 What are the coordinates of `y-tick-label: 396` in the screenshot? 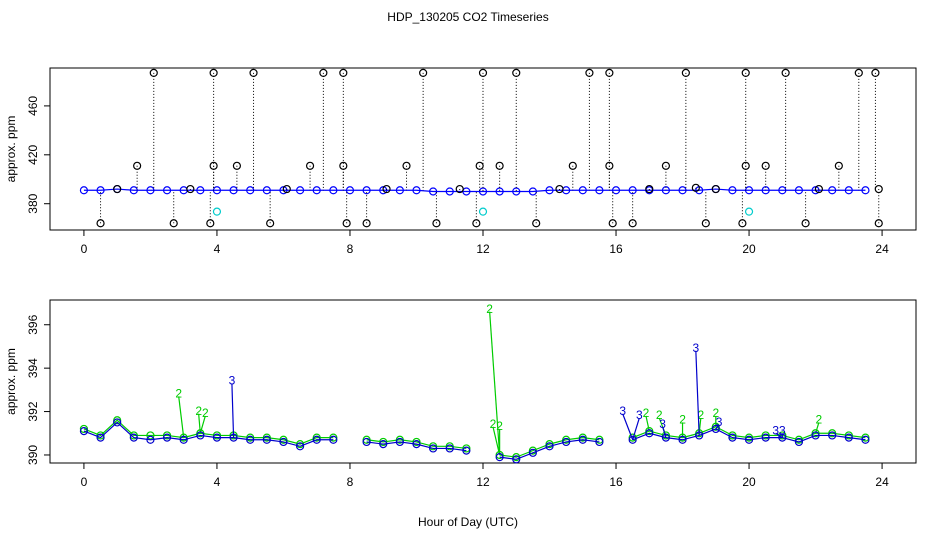 It's located at (33, 324).